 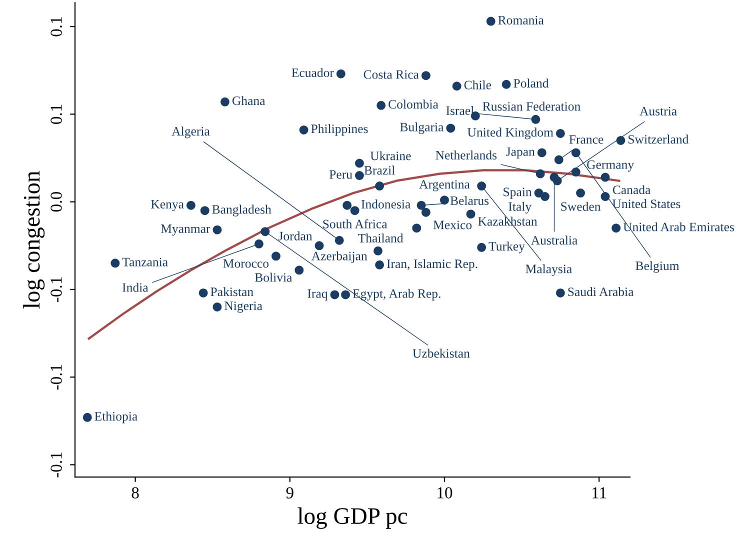 I want to click on annotation: Pakistan, so click(x=232, y=291).